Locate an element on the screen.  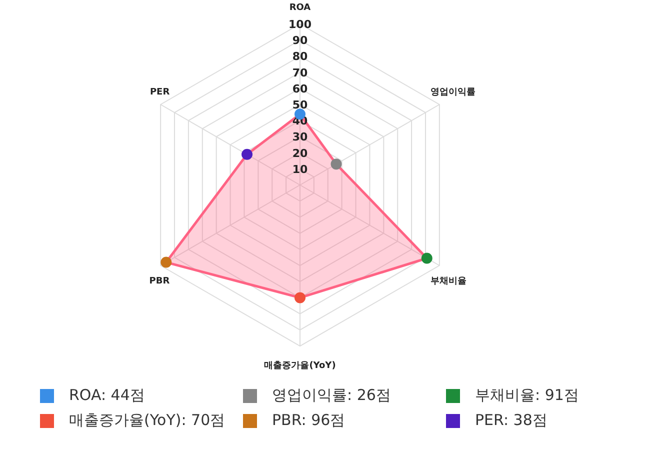
text: 매출증가율(YoY): 70점 is located at coordinates (147, 420).